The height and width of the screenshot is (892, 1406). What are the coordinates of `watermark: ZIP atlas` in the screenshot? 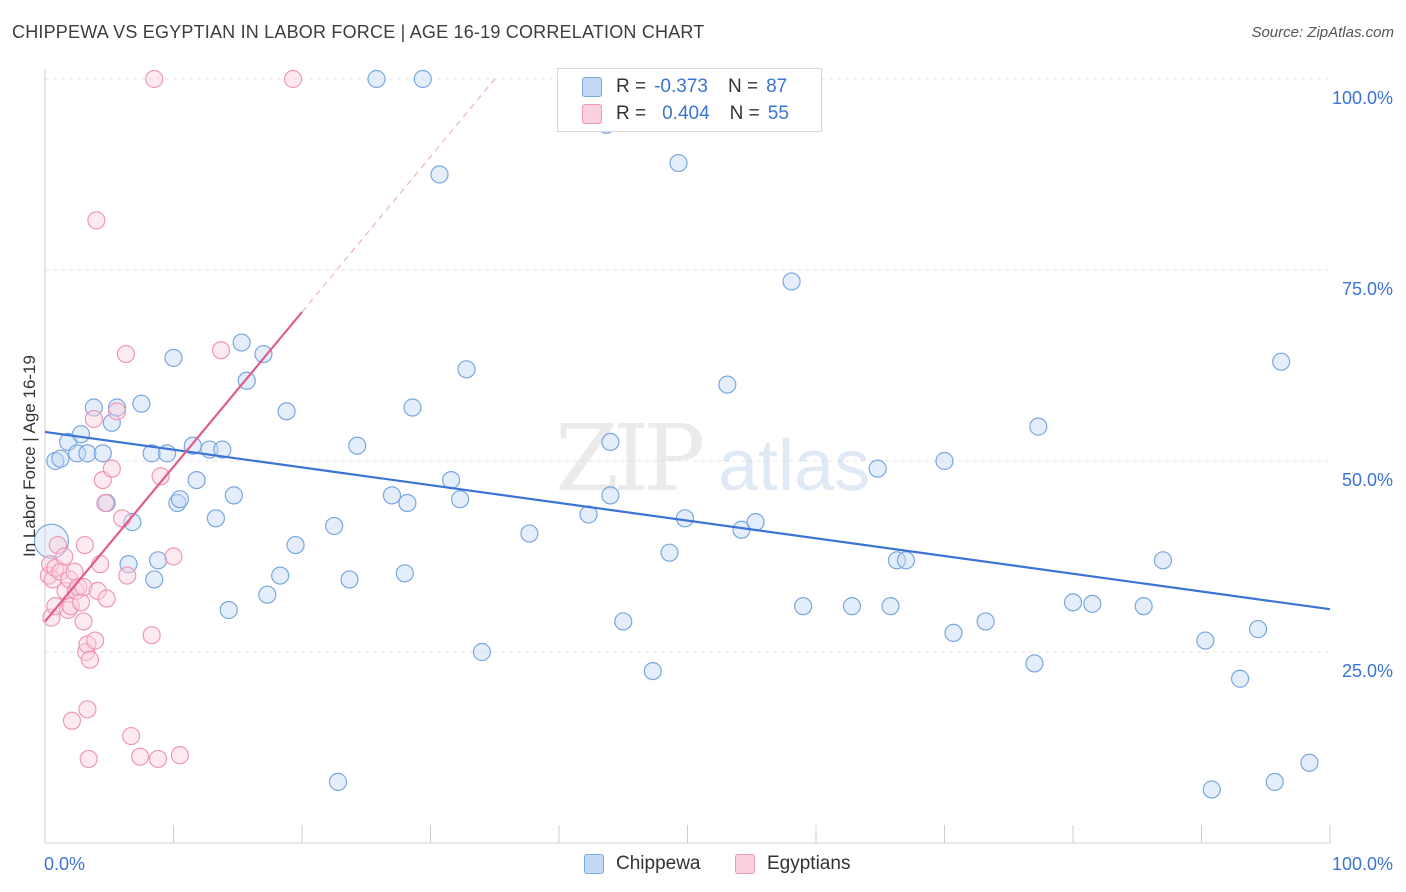 It's located at (712, 458).